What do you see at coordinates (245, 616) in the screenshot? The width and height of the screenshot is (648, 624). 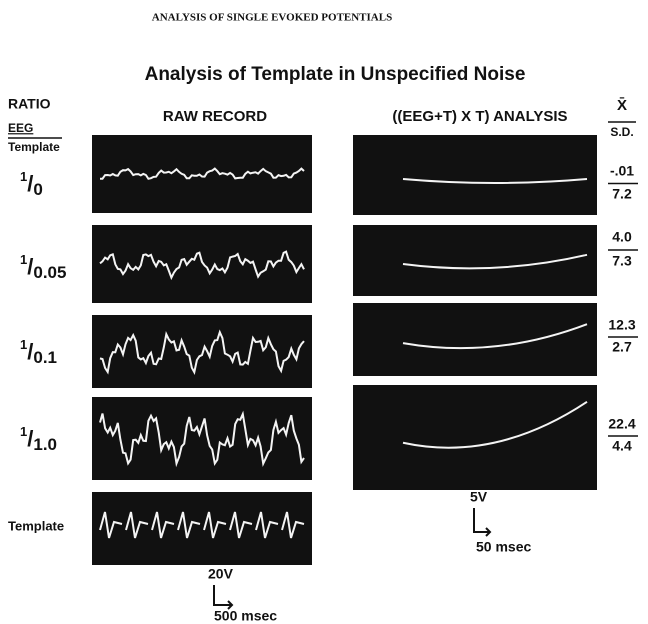 I see `raw-time-scale: 500 msec` at bounding box center [245, 616].